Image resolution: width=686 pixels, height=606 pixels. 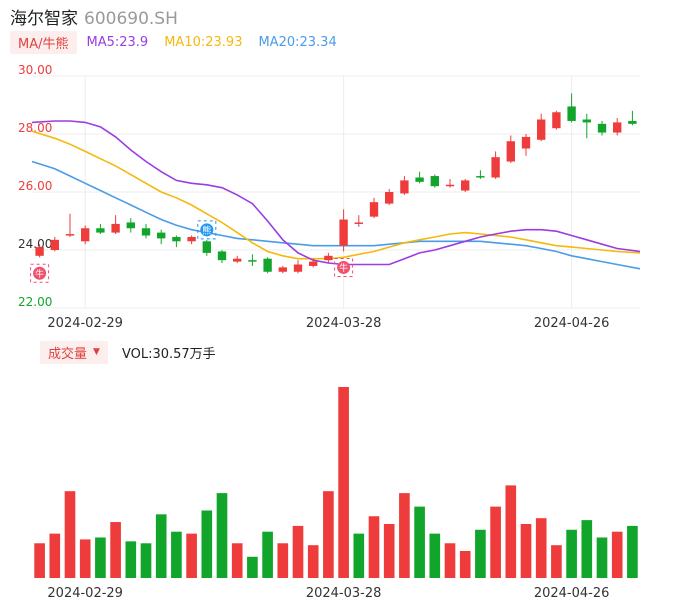 I want to click on price-x-axis: 2024-02-29 2024-03-28 2024-04-26, so click(x=328, y=323).